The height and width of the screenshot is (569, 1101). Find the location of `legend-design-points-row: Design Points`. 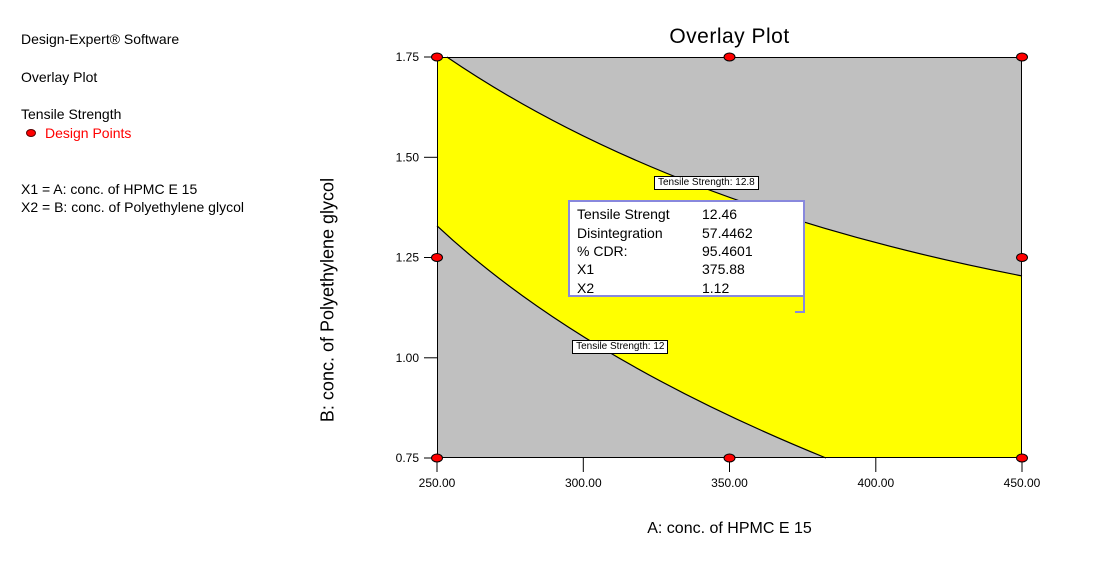

legend-design-points-row: Design Points is located at coordinates (76, 133).